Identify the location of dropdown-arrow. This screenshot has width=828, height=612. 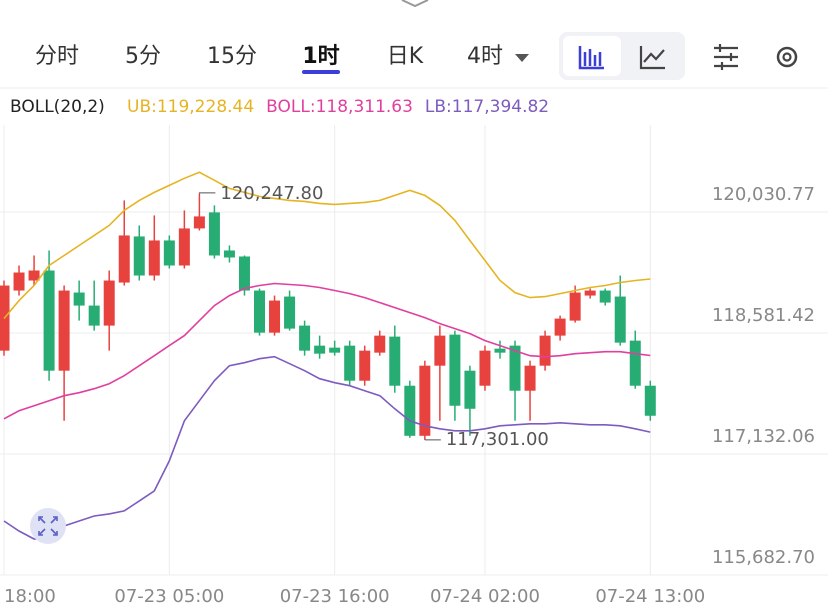
(522, 58).